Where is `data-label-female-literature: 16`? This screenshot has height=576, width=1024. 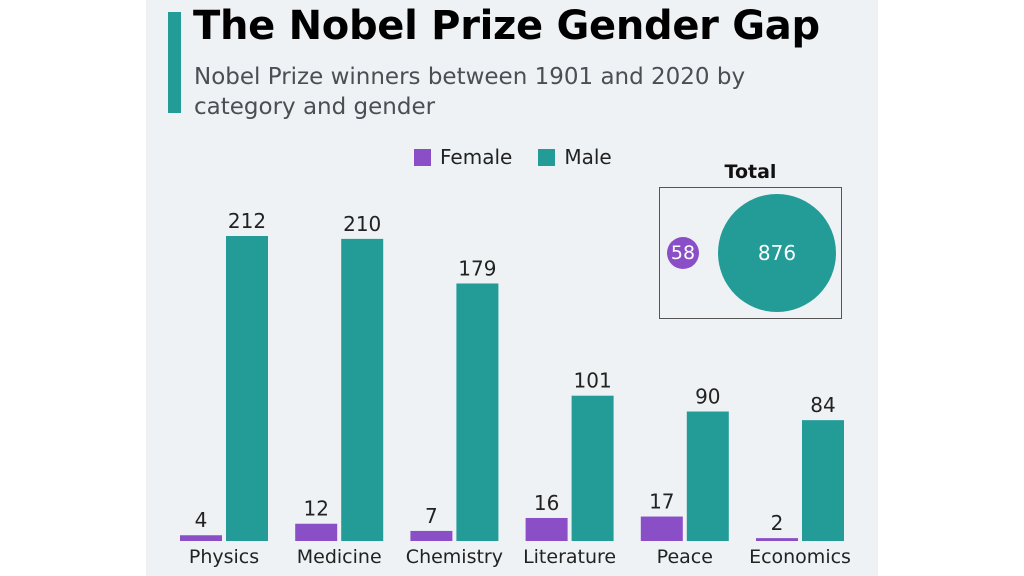
data-label-female-literature: 16 is located at coordinates (546, 503).